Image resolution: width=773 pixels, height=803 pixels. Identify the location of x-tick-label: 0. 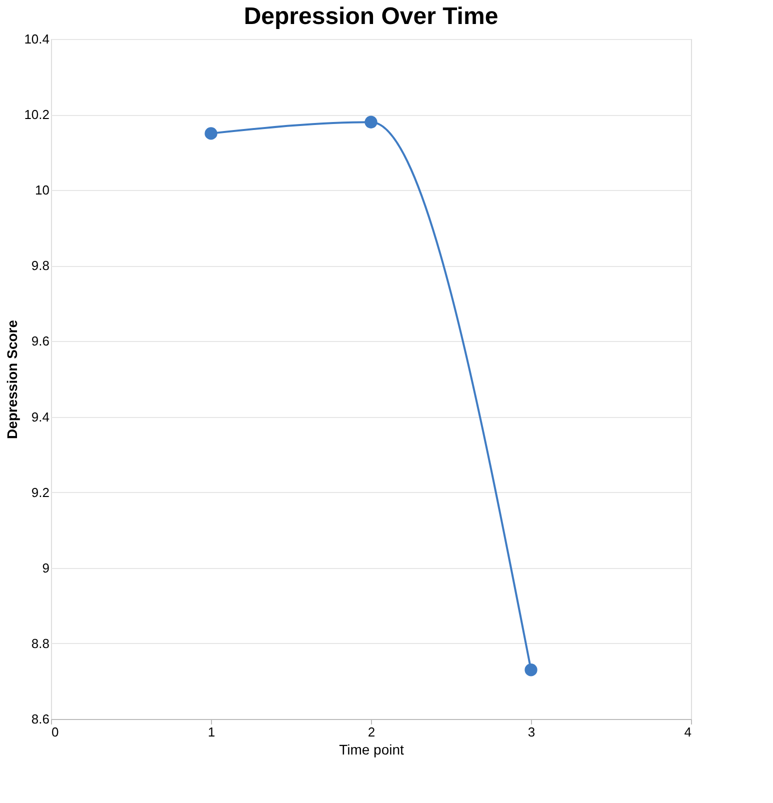
(55, 732).